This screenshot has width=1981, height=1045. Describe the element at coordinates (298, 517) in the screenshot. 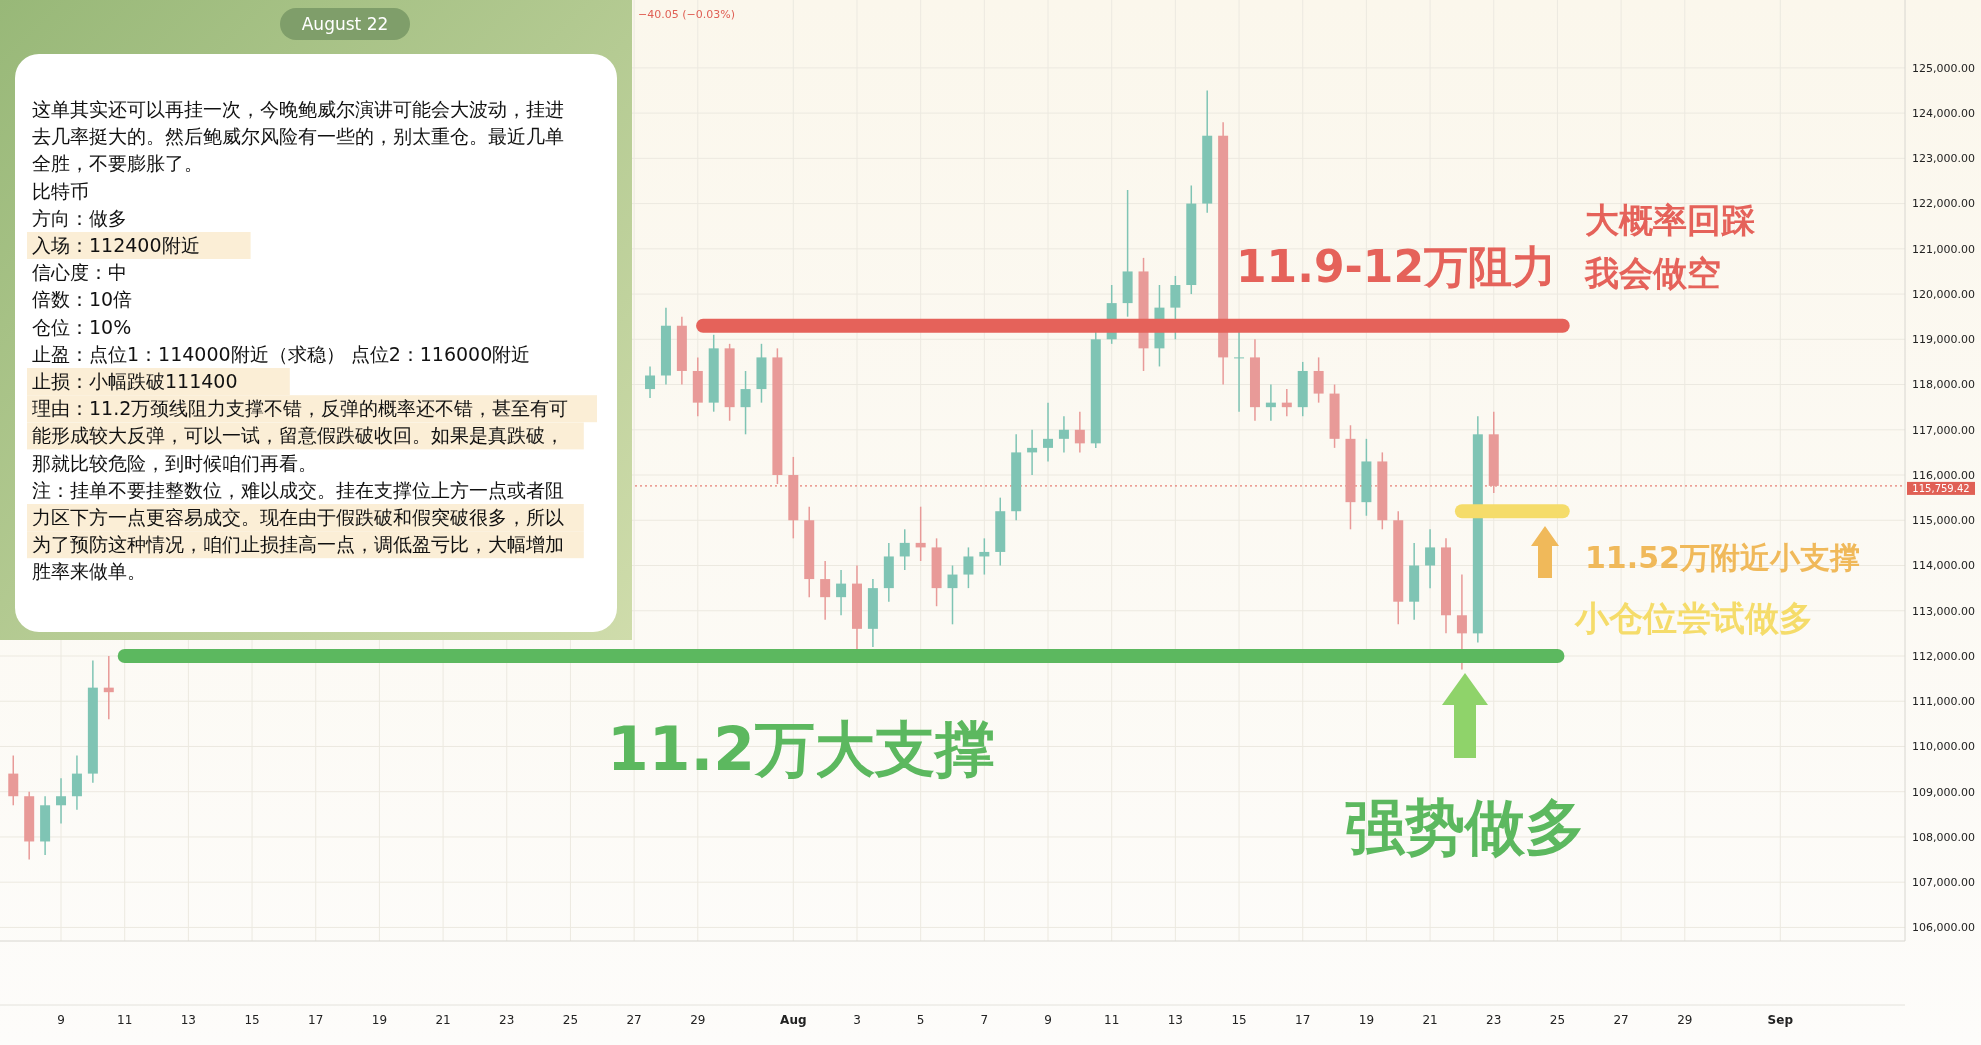

I see `annotation: 力区下方一点更容易成交。现在由于假跌破和假突破很多，所以` at that location.